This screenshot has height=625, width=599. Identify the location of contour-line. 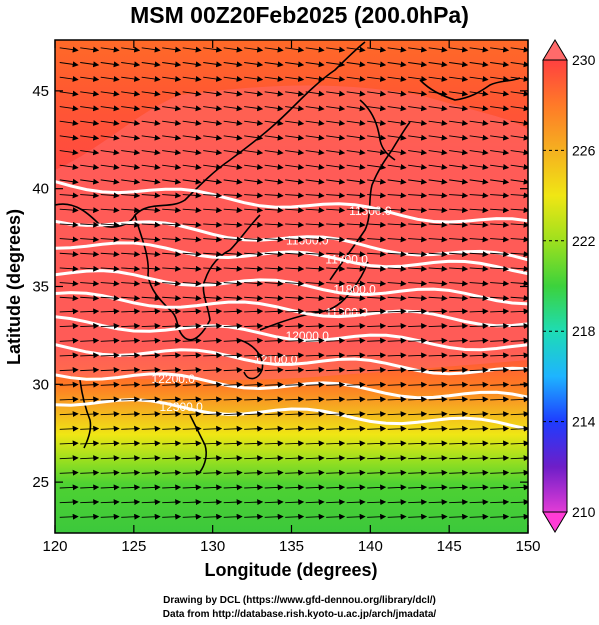
(291, 258).